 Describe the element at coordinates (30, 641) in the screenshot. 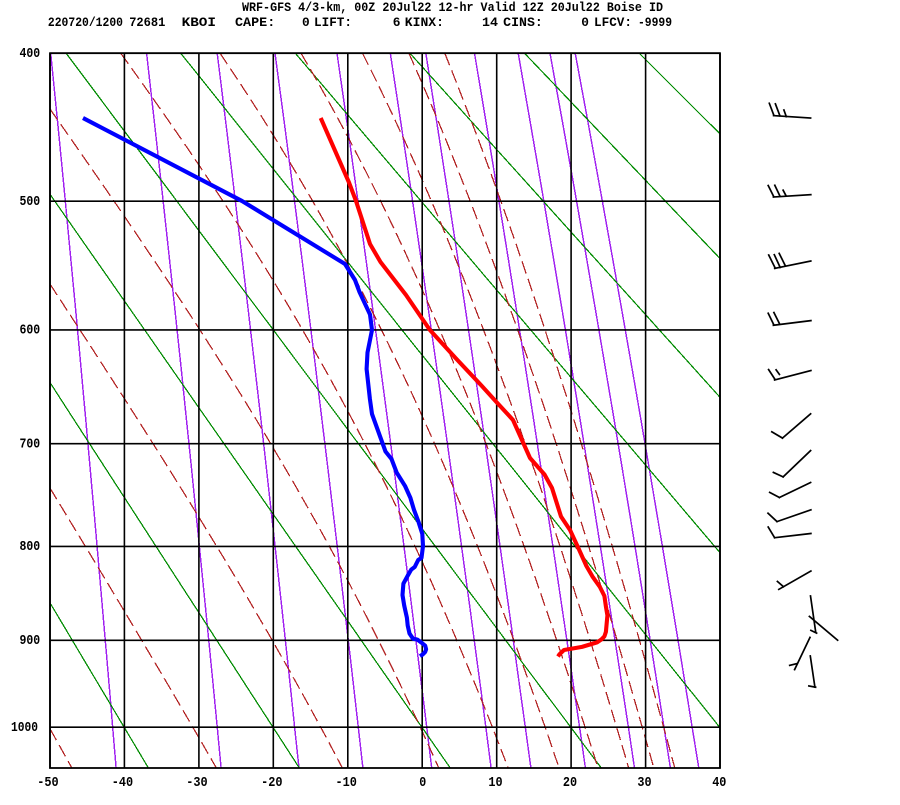

I see `svg-text: 900` at that location.